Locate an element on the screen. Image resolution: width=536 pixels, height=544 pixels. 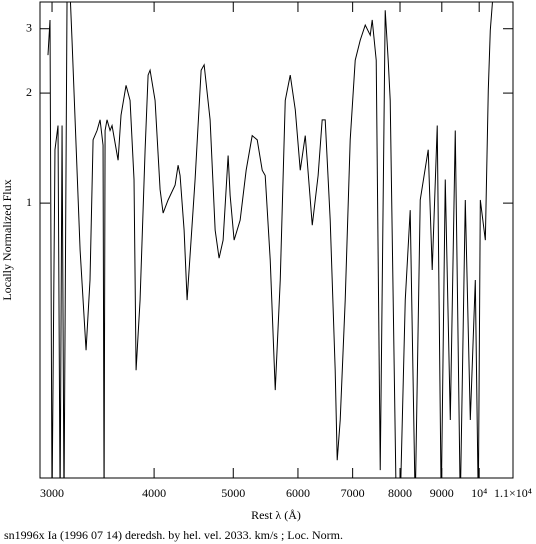
x-tick-label: 4000 is located at coordinates (154, 493).